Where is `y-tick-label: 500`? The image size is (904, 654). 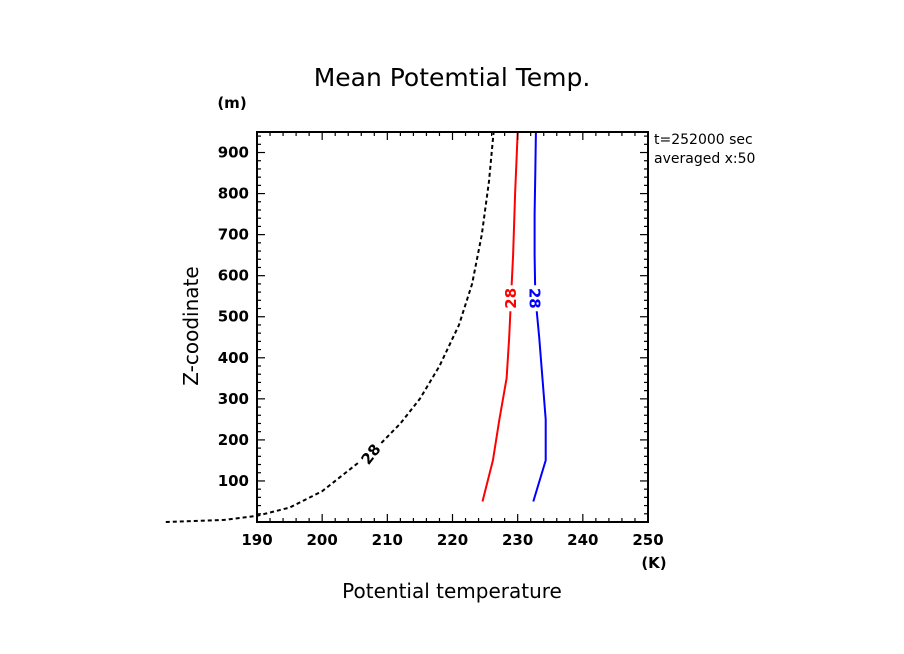
y-tick-label: 500 is located at coordinates (233, 317).